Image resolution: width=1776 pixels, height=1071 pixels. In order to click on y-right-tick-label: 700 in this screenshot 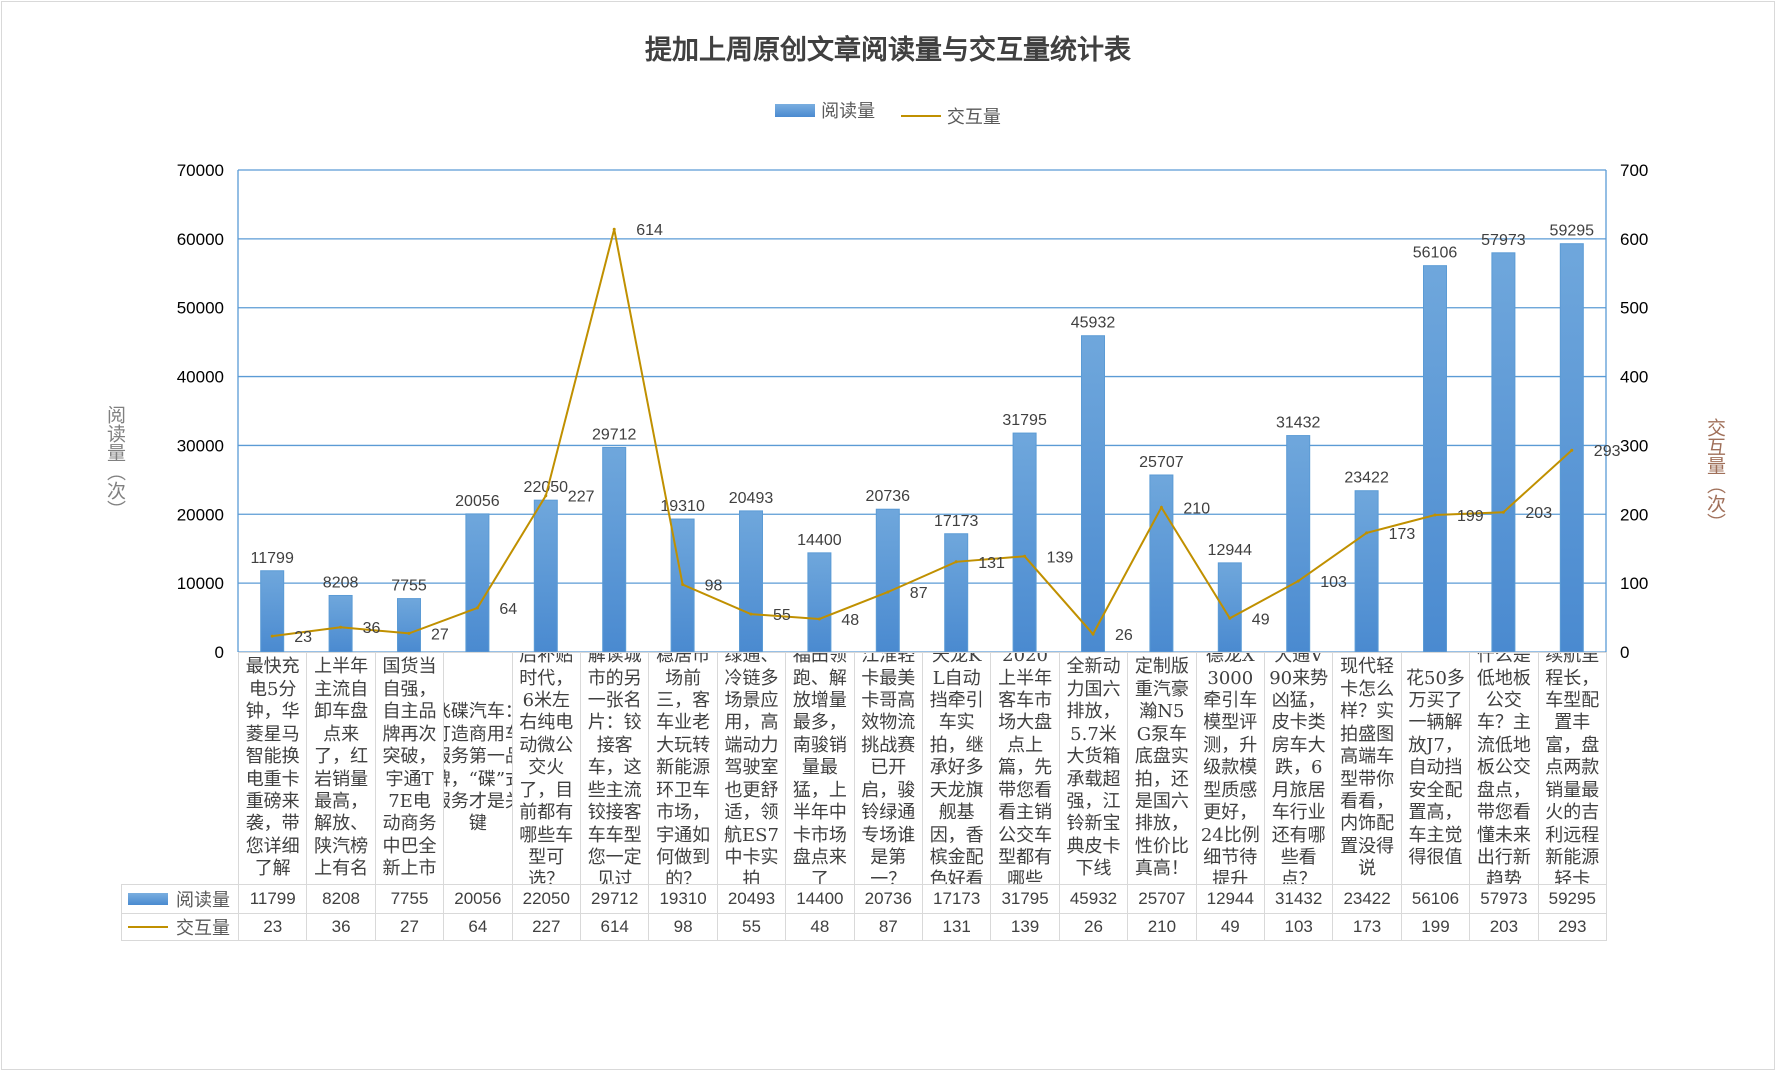, I will do `click(1634, 170)`.